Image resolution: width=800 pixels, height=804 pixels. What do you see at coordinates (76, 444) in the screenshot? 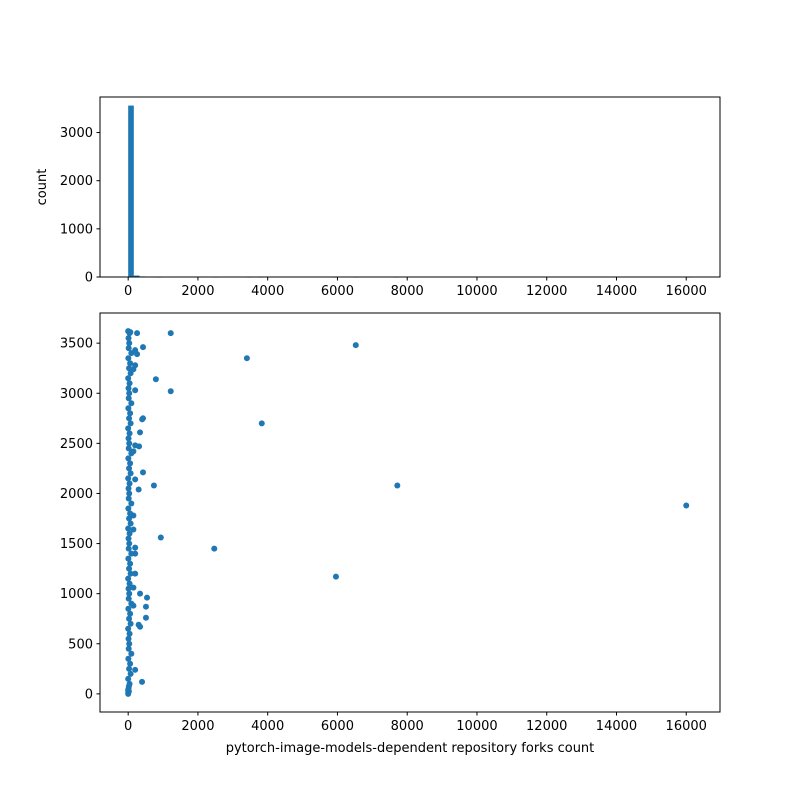
I see `y-tick-label: 2500` at bounding box center [76, 444].